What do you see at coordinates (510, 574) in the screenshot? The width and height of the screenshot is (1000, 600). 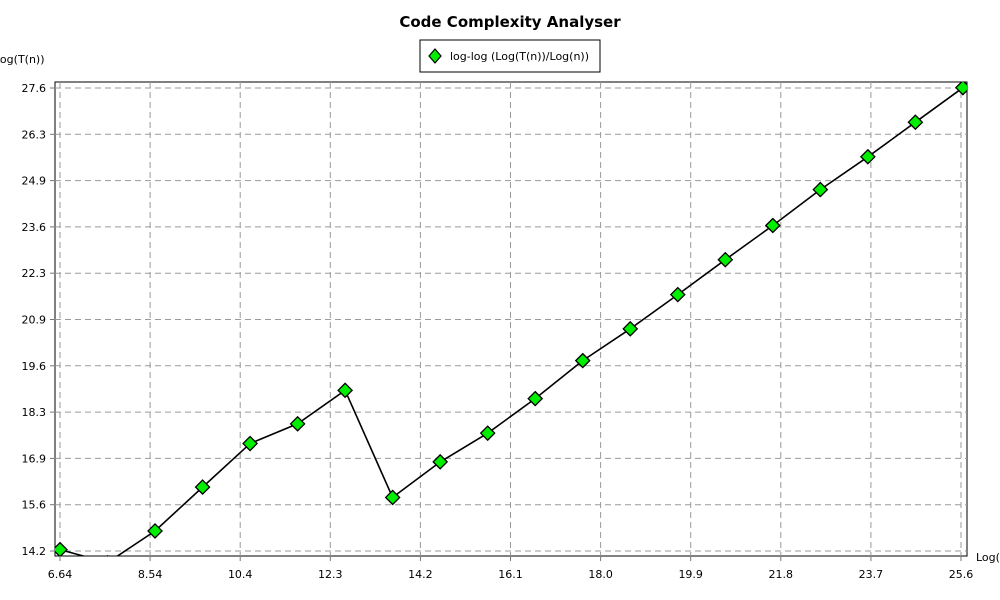 I see `x-tick-label: 16.1` at bounding box center [510, 574].